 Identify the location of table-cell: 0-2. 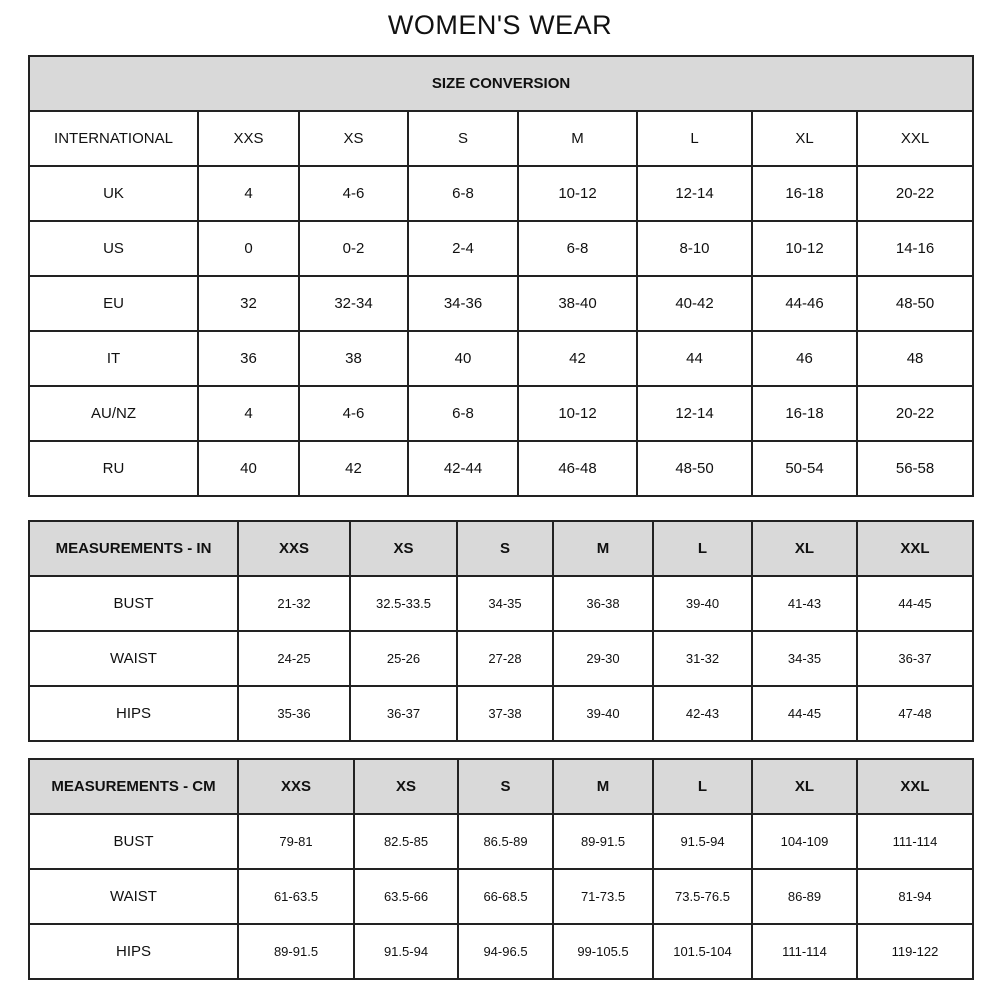
(353, 248).